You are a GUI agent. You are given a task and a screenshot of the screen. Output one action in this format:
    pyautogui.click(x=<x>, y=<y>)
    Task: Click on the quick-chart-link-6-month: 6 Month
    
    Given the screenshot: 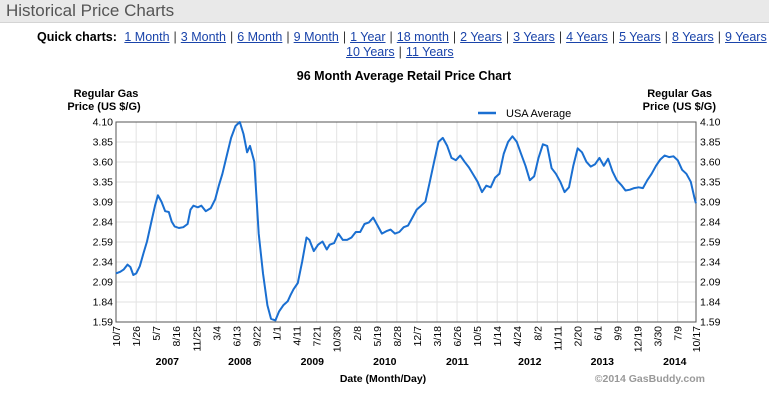 What is the action you would take?
    pyautogui.click(x=260, y=37)
    